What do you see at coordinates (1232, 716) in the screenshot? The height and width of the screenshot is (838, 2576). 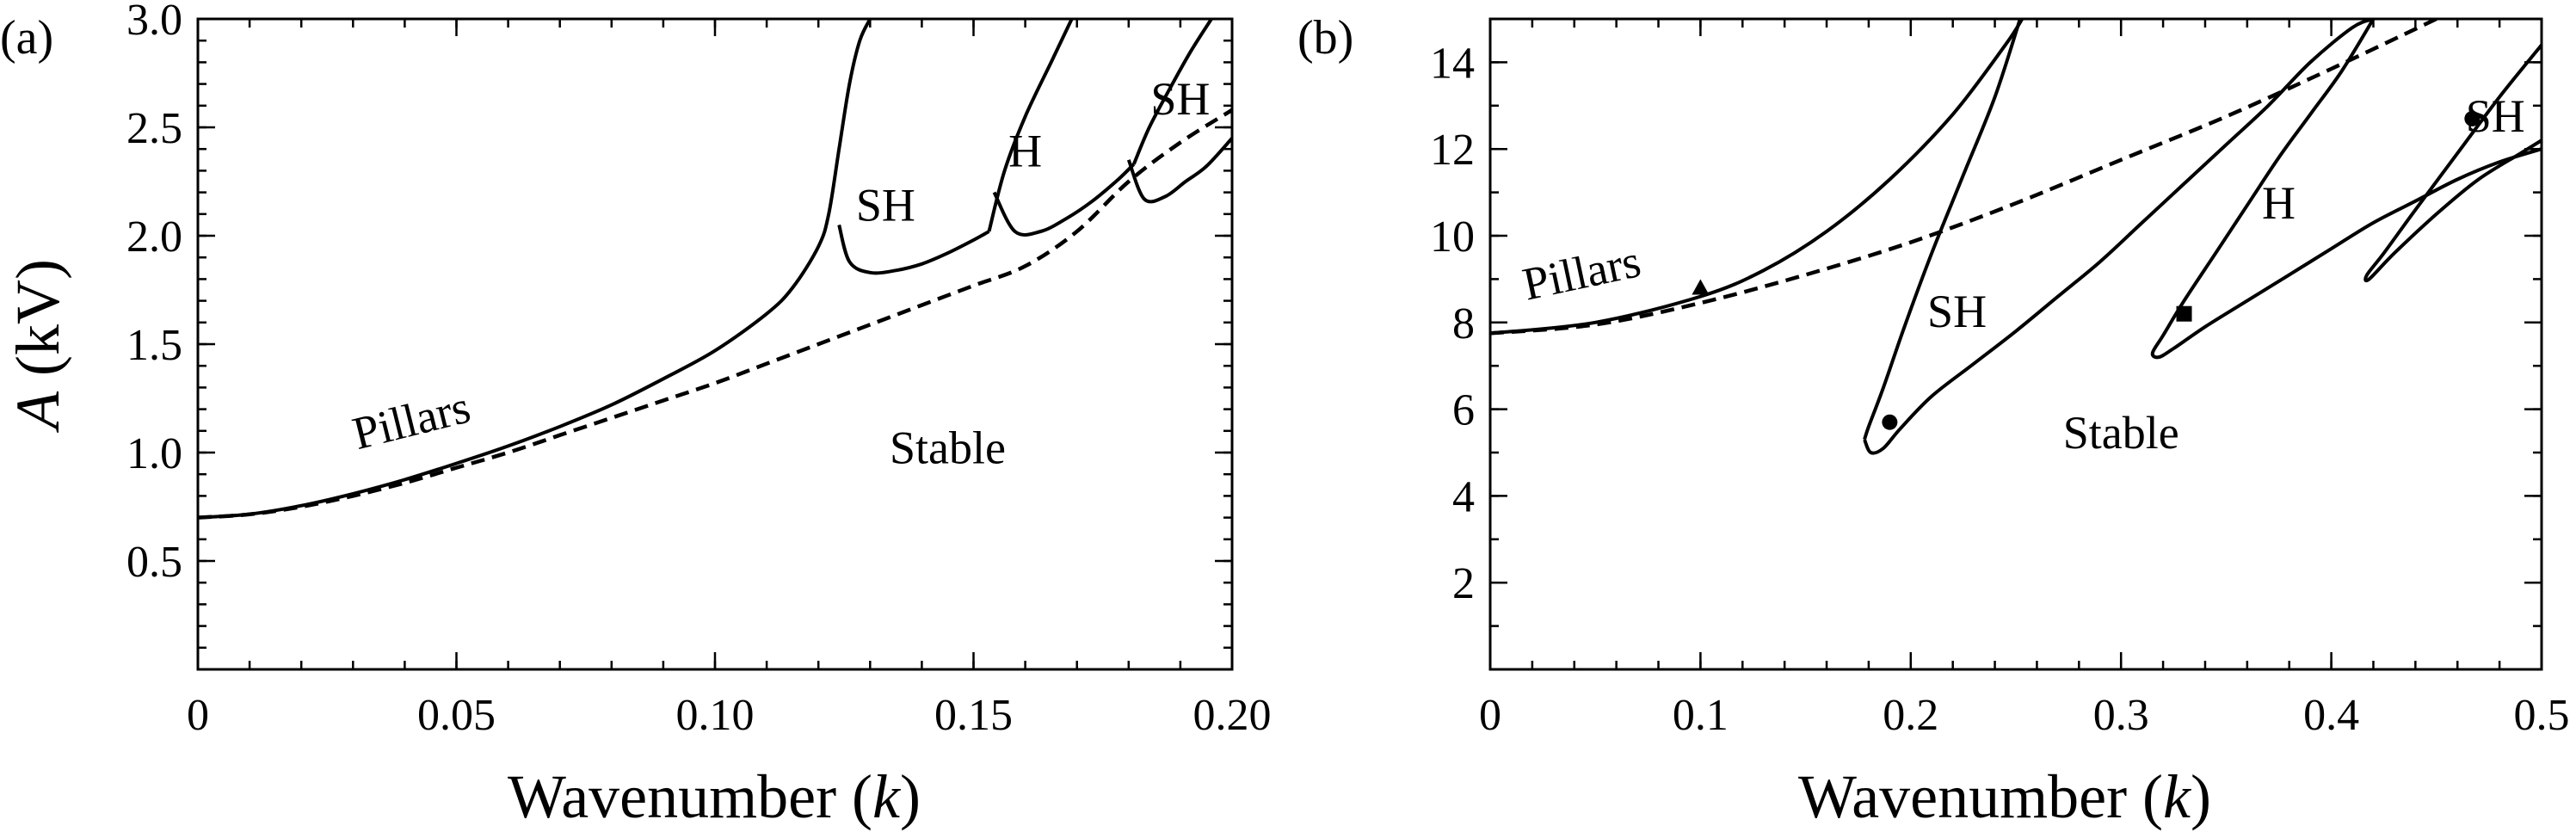 I see `panel-a-x-tick-label: 0.20` at bounding box center [1232, 716].